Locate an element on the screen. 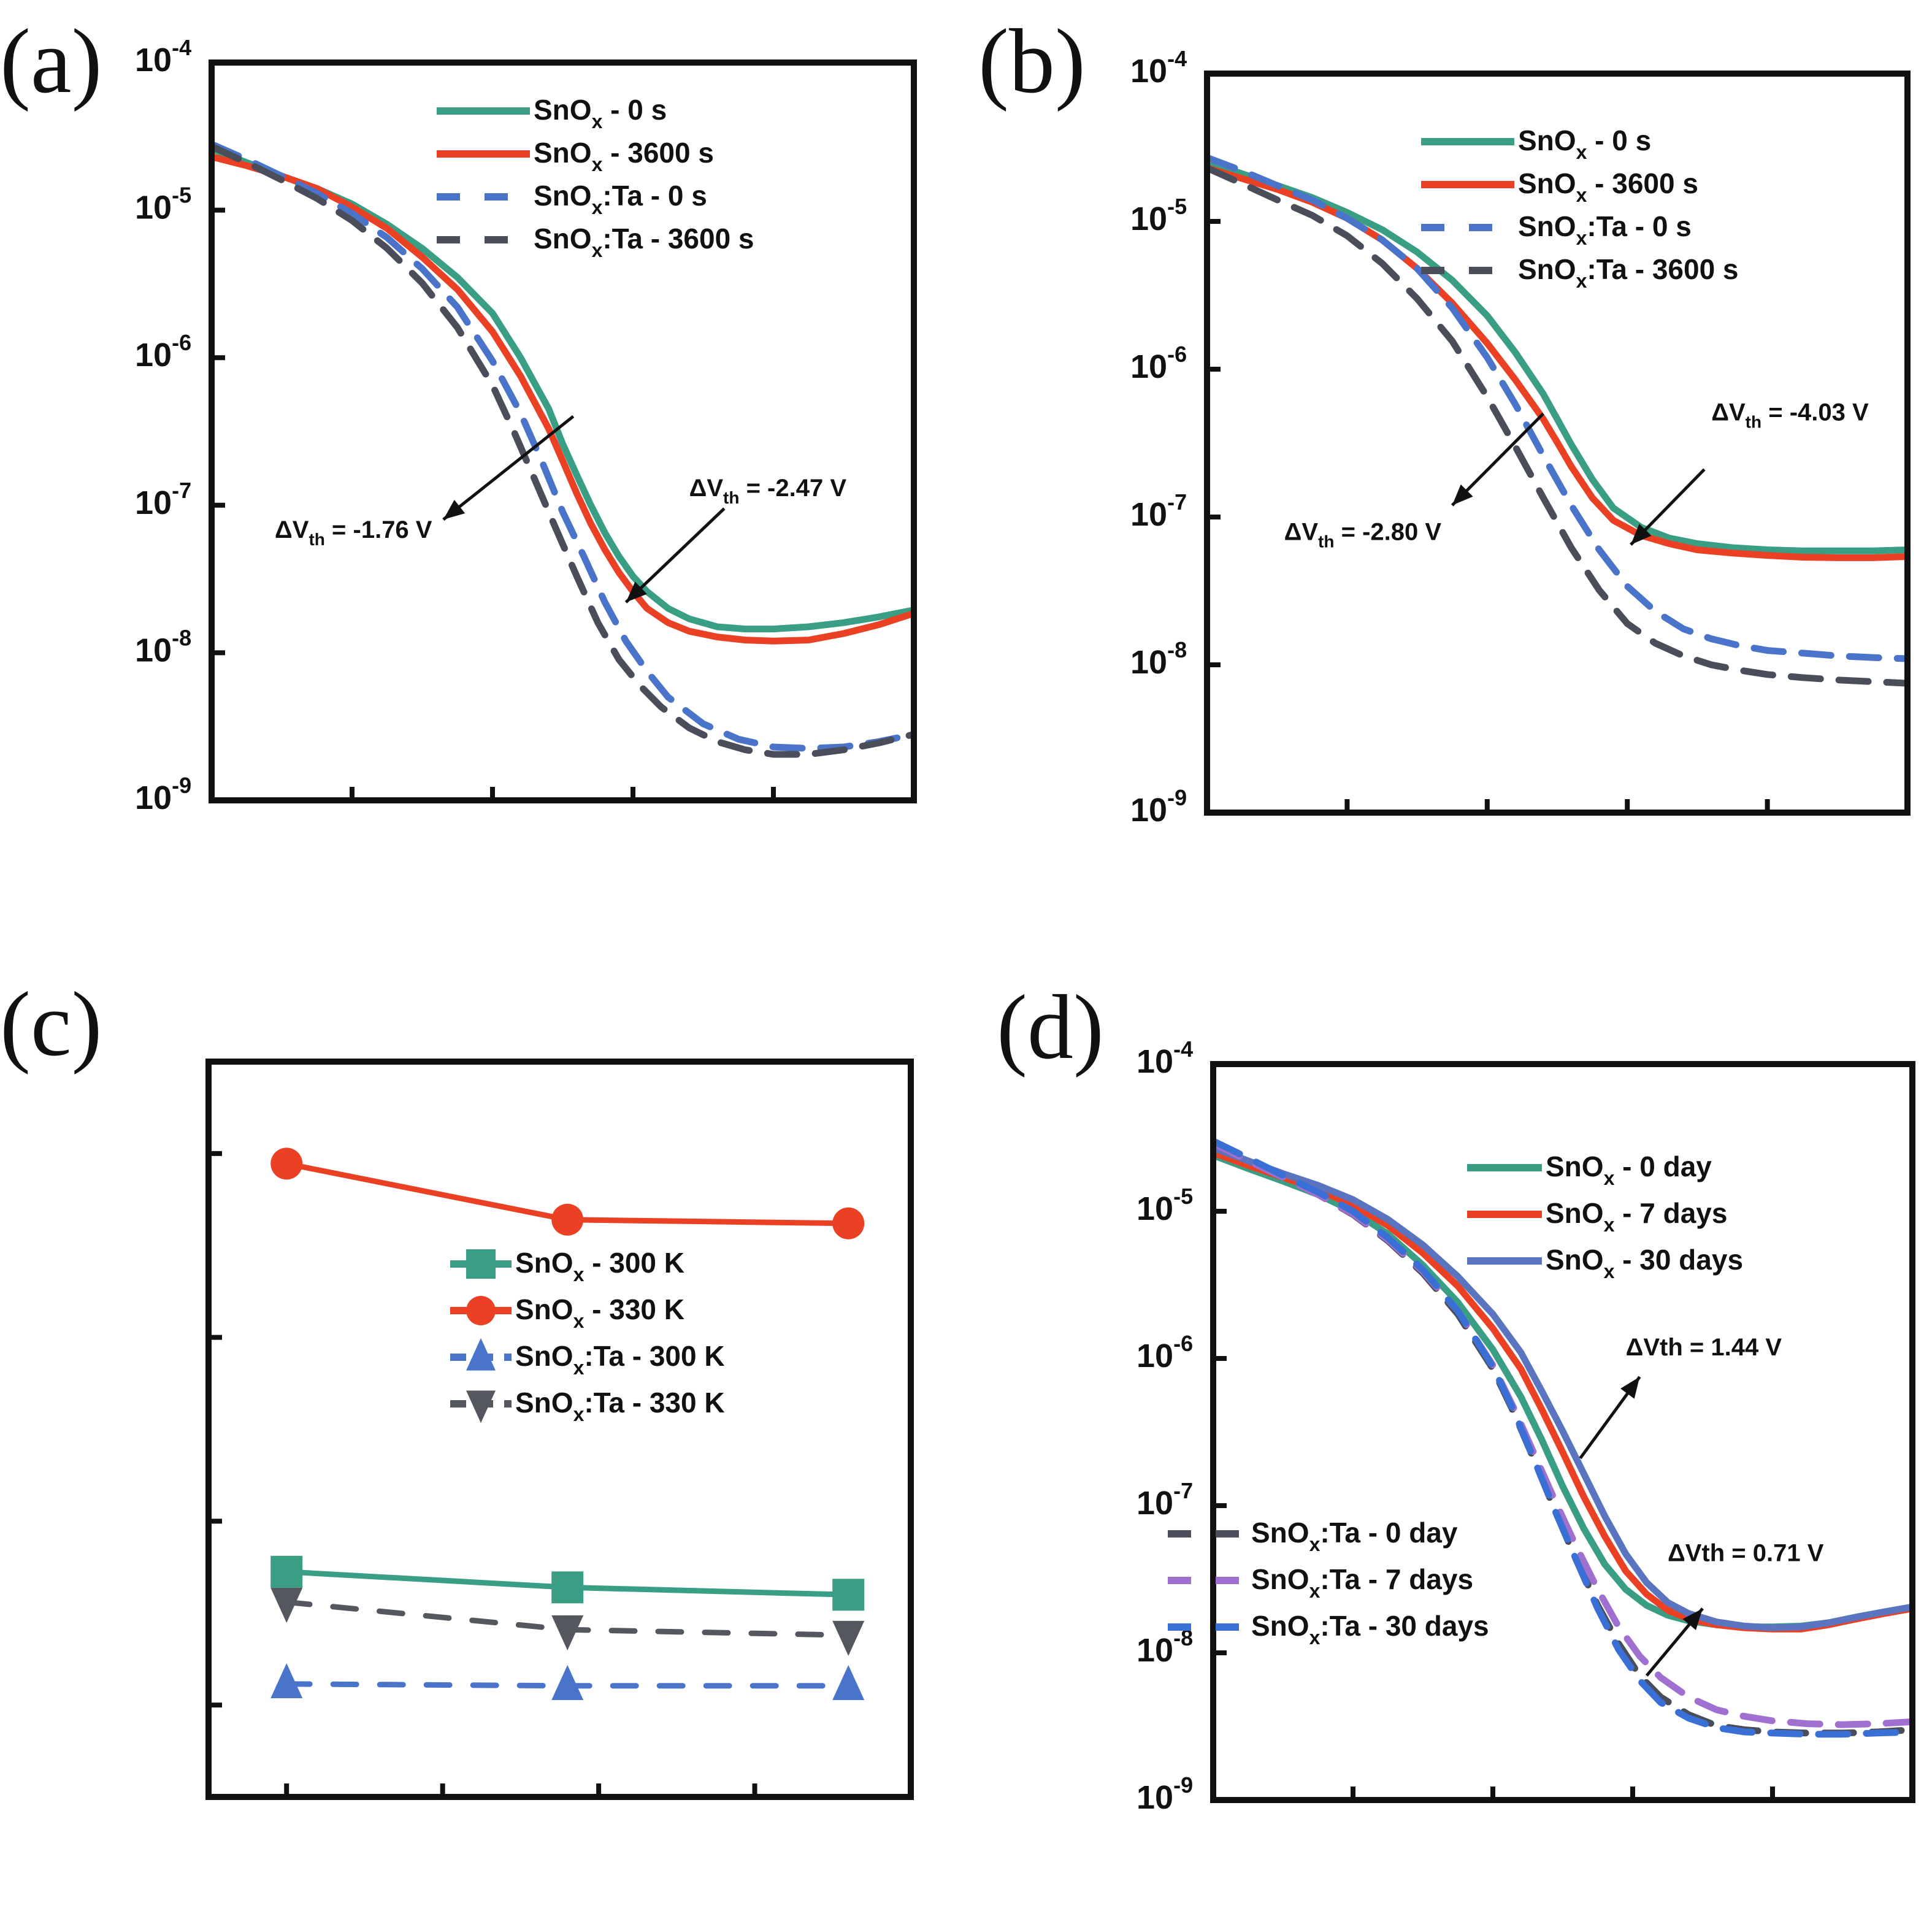 Image resolution: width=1932 pixels, height=1919 pixels. legend-label: SnOx - 0 day is located at coordinates (1629, 1170).